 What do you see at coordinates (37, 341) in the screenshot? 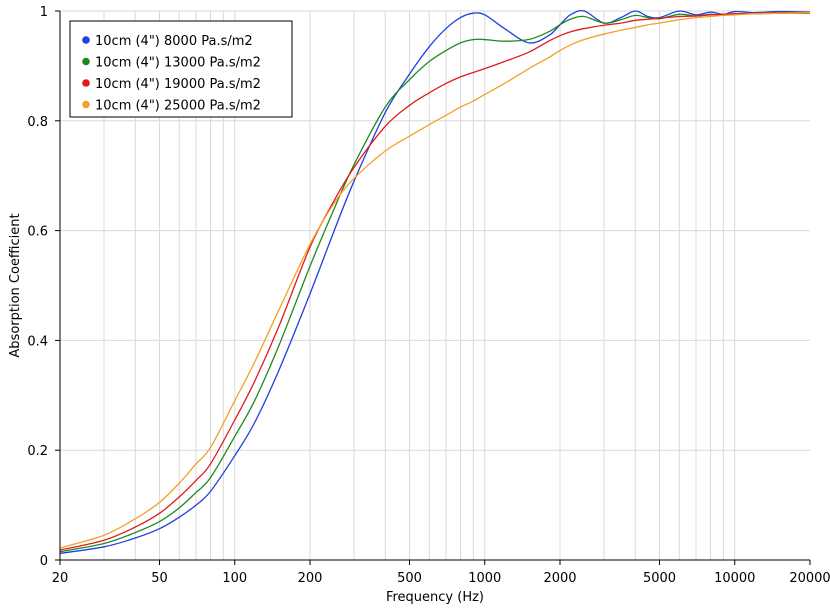
I see `y-tick-label: 0.4` at bounding box center [37, 341].